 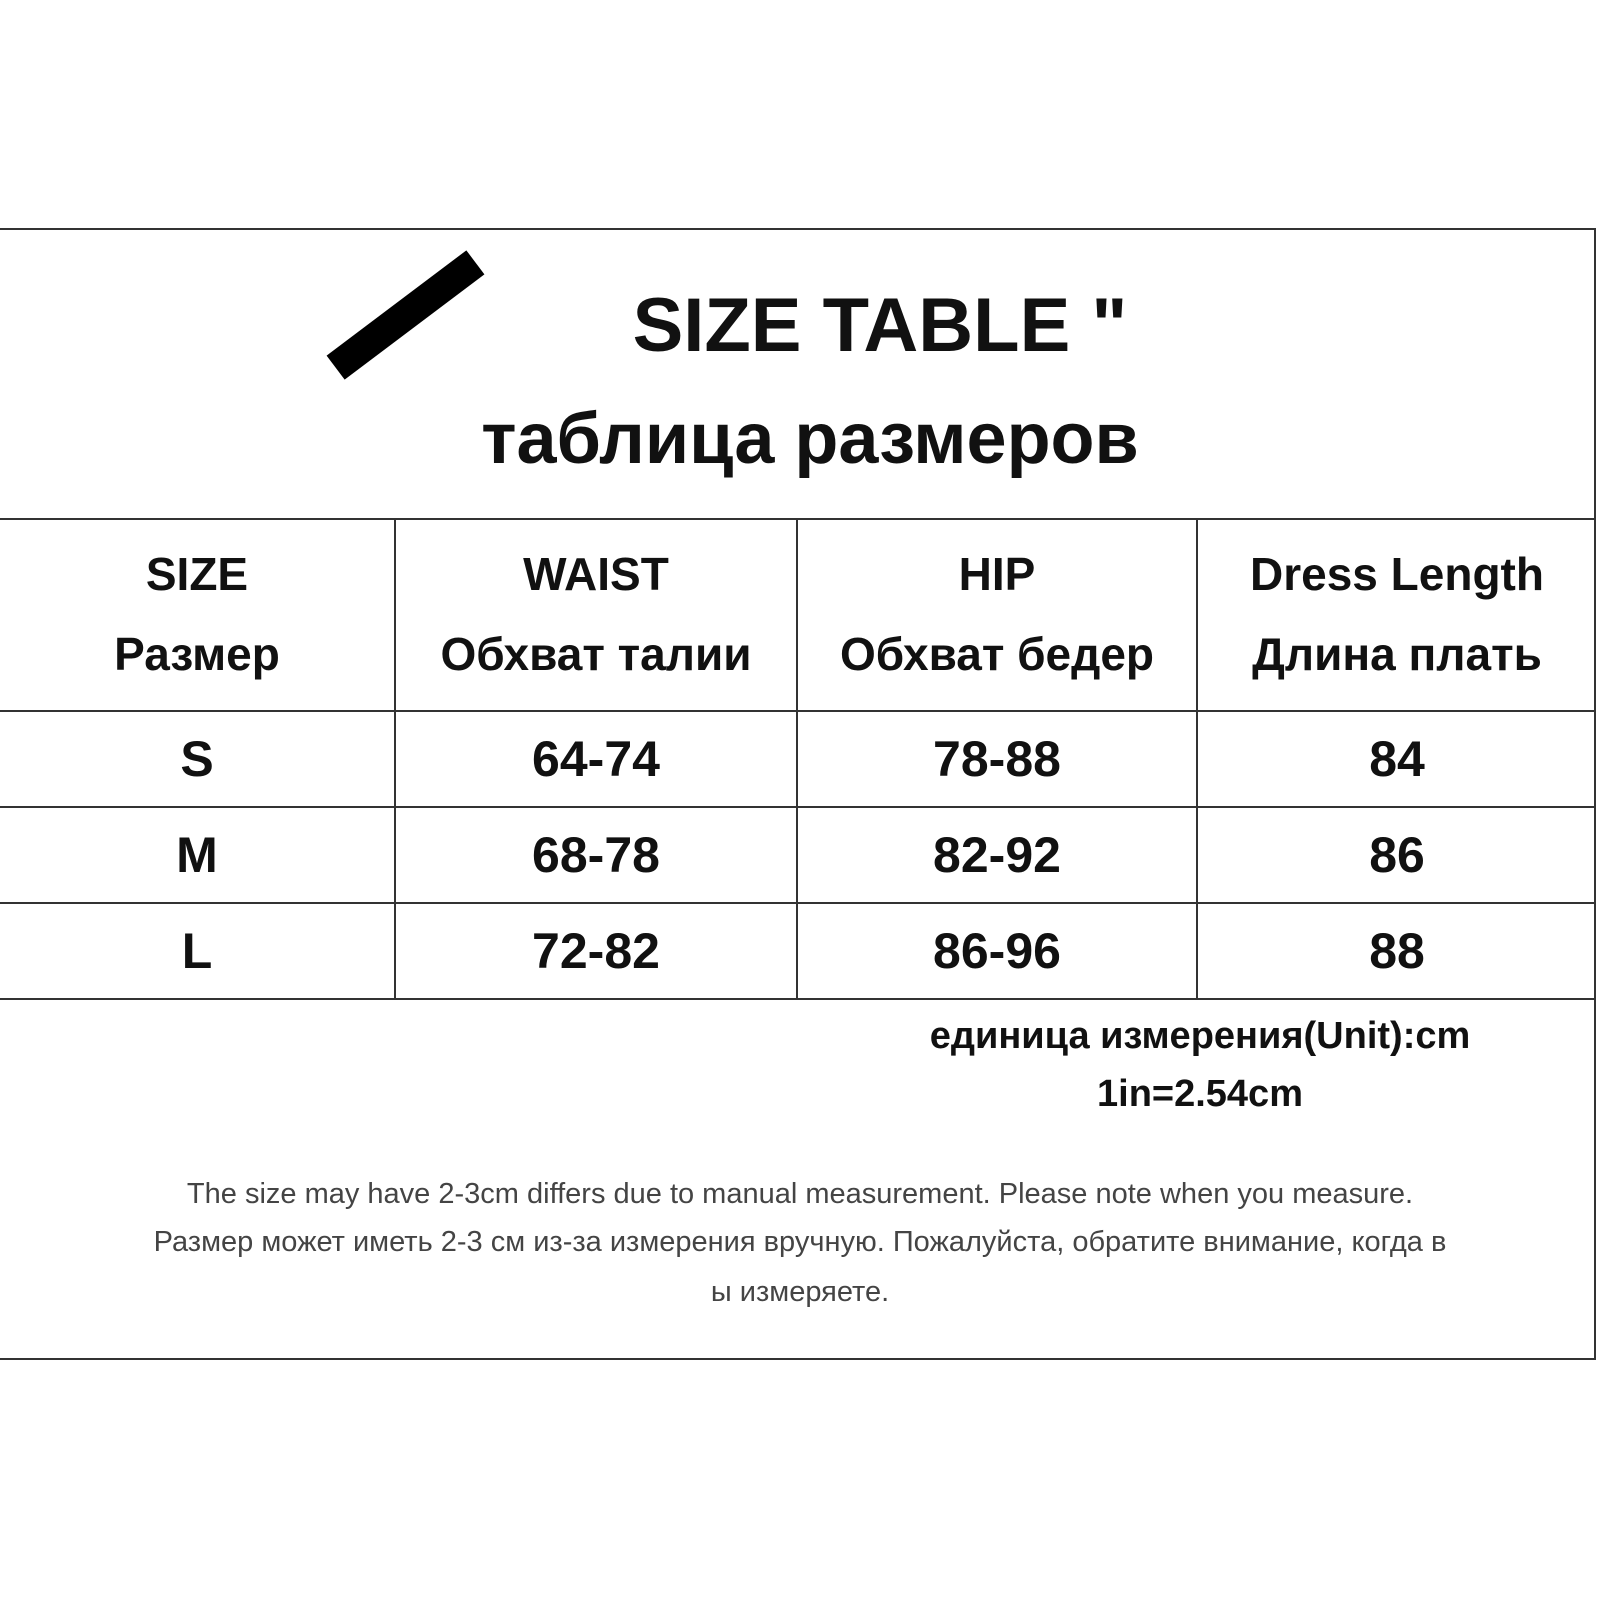 I want to click on header-text: Размер, so click(x=197, y=654).